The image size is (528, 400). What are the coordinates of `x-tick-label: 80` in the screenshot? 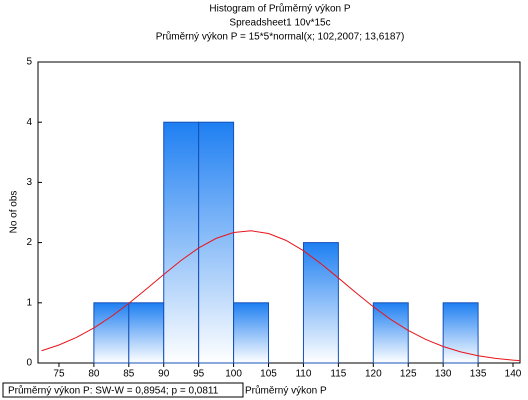 It's located at (94, 374).